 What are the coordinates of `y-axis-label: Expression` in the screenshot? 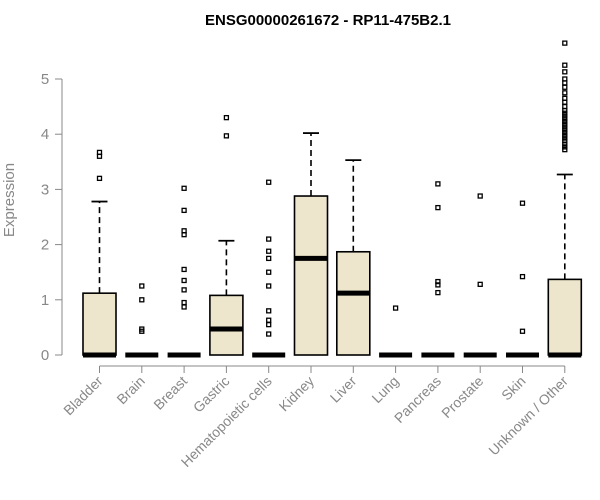 It's located at (9, 200).